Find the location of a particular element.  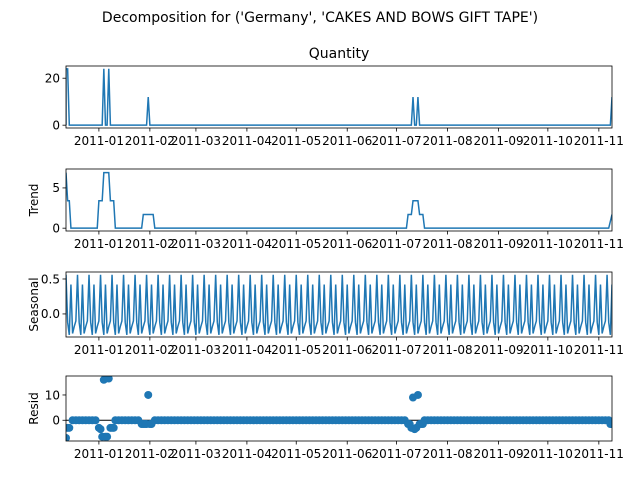

trend-xtick-label: 2011-10 is located at coordinates (548, 244).